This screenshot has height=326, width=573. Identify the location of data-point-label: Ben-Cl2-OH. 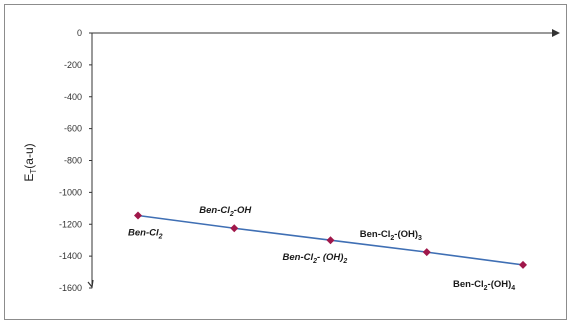
(225, 211).